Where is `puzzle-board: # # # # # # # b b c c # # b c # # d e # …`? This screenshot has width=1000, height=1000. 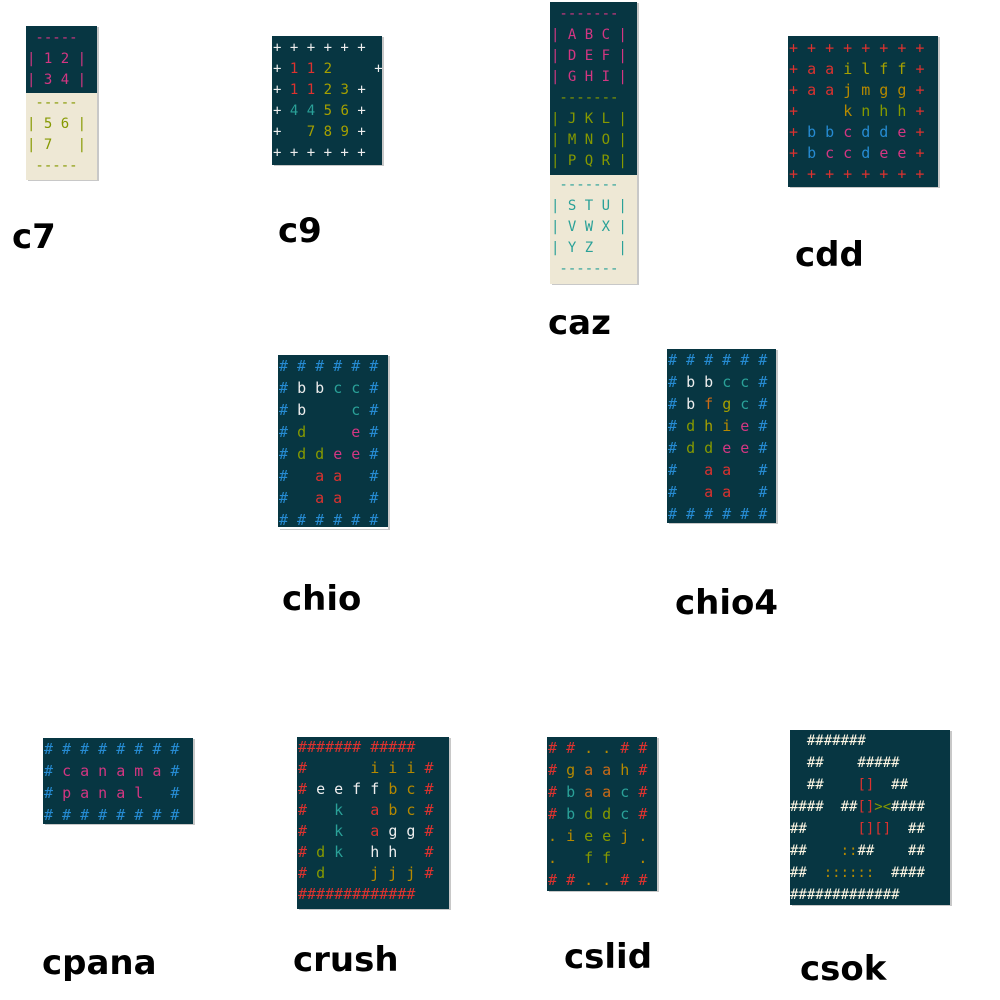 puzzle-board: # # # # # # # b b c c # # b c # # d e # … is located at coordinates (333, 441).